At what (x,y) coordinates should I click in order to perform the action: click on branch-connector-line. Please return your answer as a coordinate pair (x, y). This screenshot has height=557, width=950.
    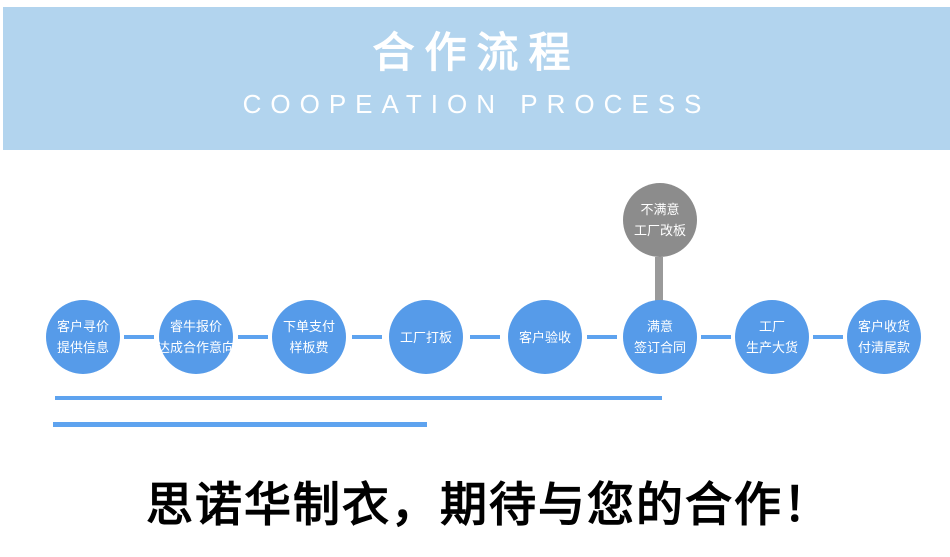
    Looking at the image, I should click on (659, 279).